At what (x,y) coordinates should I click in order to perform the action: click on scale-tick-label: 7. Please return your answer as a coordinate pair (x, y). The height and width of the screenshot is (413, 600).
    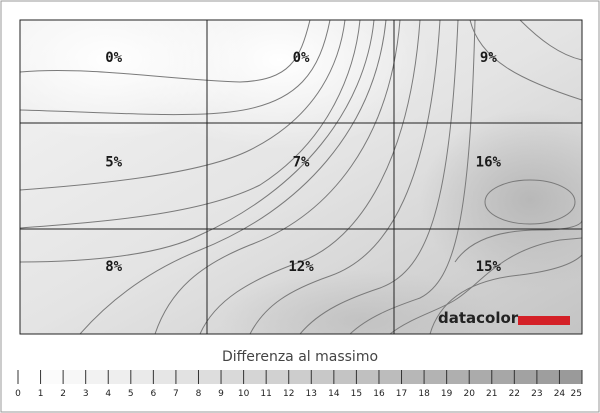
    Looking at the image, I should click on (176, 394).